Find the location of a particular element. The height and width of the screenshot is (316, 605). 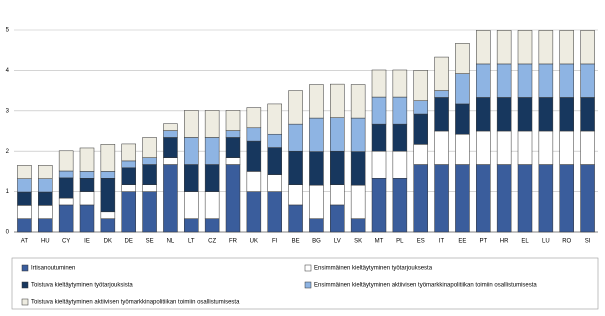

x-tick-label: DE is located at coordinates (129, 242).